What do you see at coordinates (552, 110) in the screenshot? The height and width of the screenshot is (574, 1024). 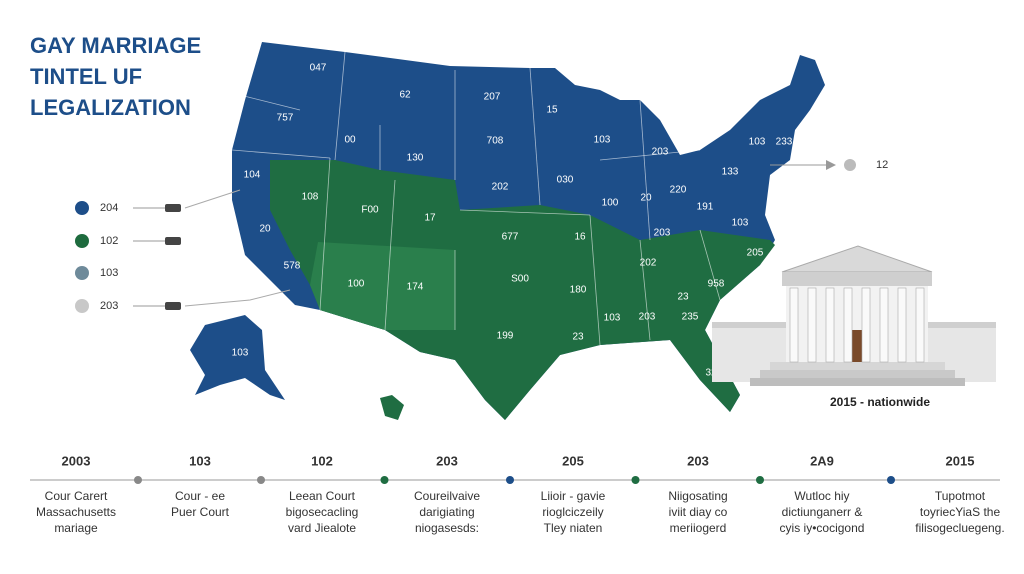 I see `state-label: 15` at bounding box center [552, 110].